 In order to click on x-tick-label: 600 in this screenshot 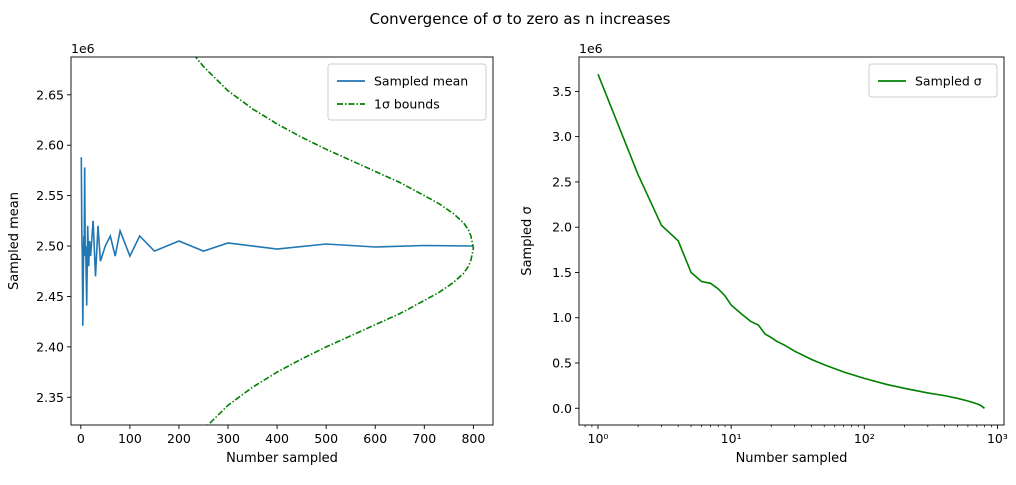, I will do `click(375, 438)`.